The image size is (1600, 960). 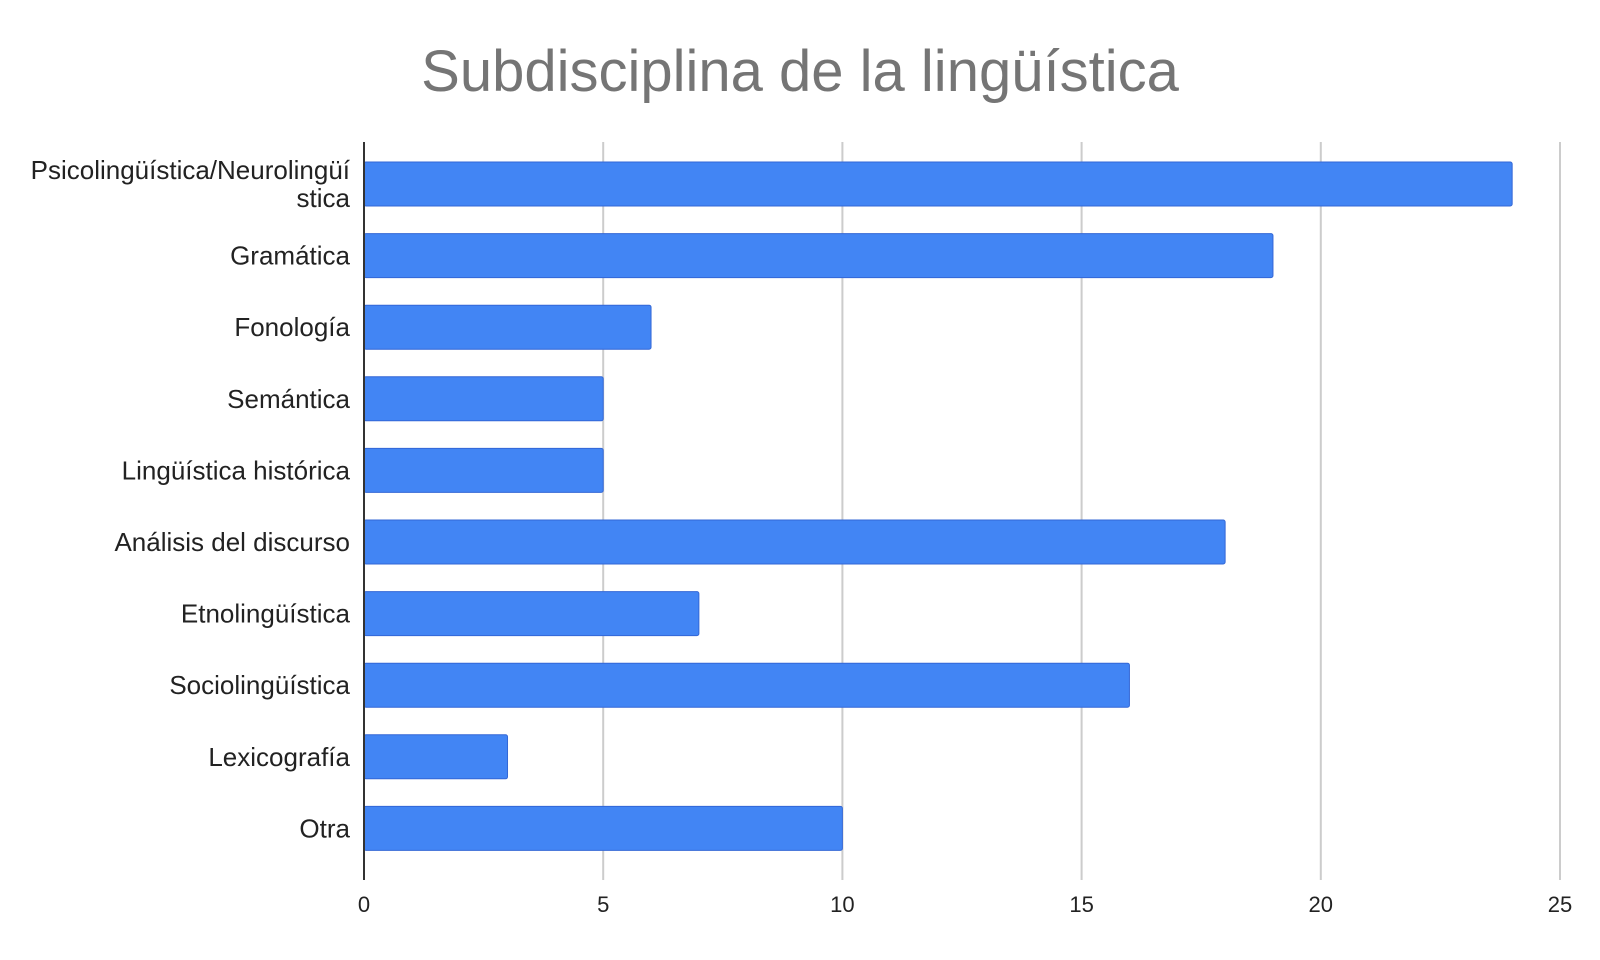 What do you see at coordinates (191, 184) in the screenshot?
I see `category-label: Psicolingüística/Neurolingüí stica` at bounding box center [191, 184].